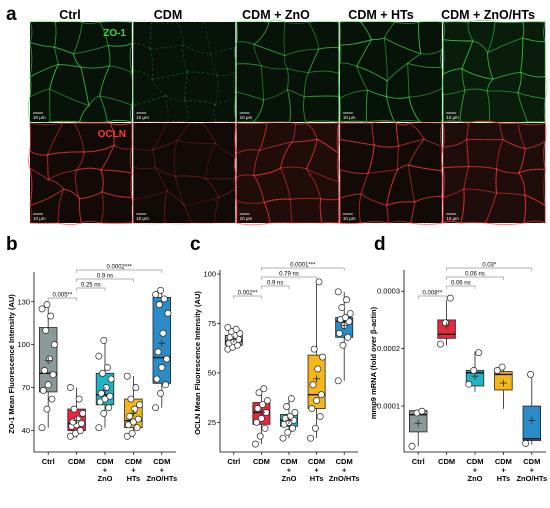 Image resolution: width=550 pixels, height=508 pixels. What do you see at coordinates (48, 461) in the screenshot?
I see `x-tick-label: Ctrl` at bounding box center [48, 461].